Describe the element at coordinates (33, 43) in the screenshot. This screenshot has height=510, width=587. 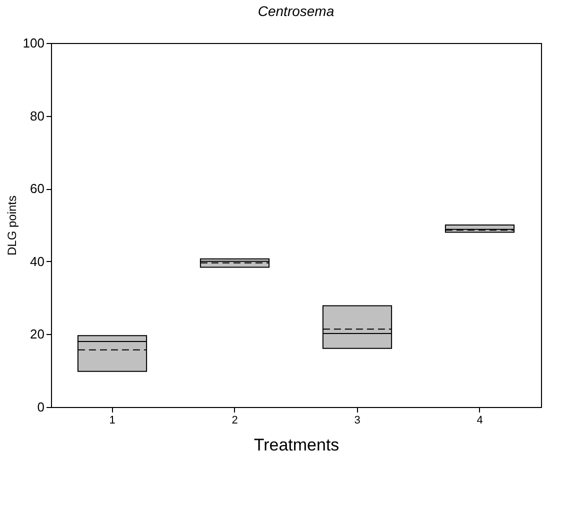
I see `y-tick-label: 100` at that location.